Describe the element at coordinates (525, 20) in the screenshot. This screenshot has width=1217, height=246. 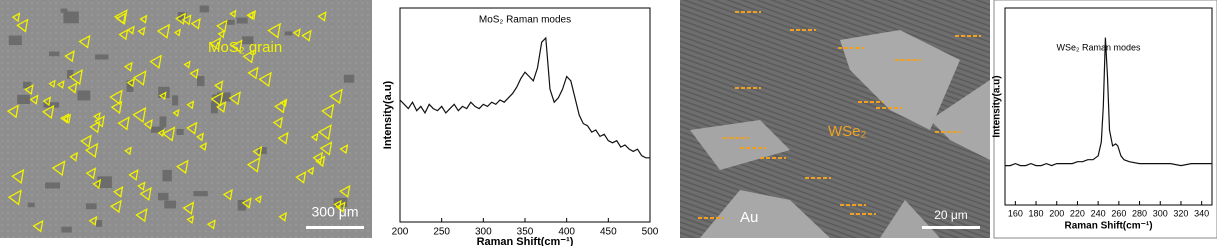
I see `chart-title: MoS₂ Raman modes` at that location.